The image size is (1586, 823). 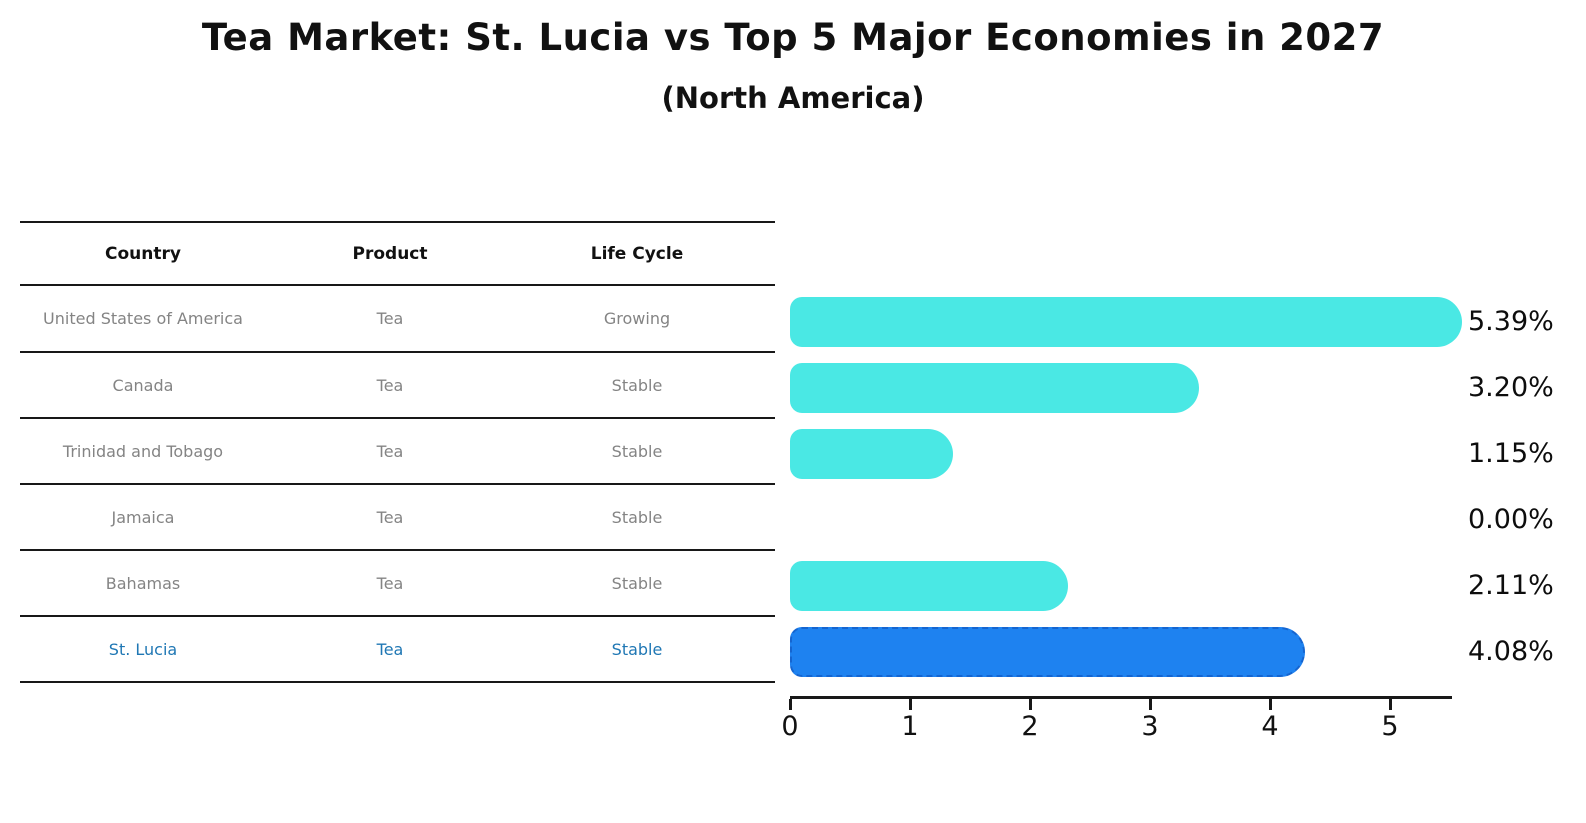 What do you see at coordinates (910, 726) in the screenshot?
I see `x-axis-tick-label: 1` at bounding box center [910, 726].